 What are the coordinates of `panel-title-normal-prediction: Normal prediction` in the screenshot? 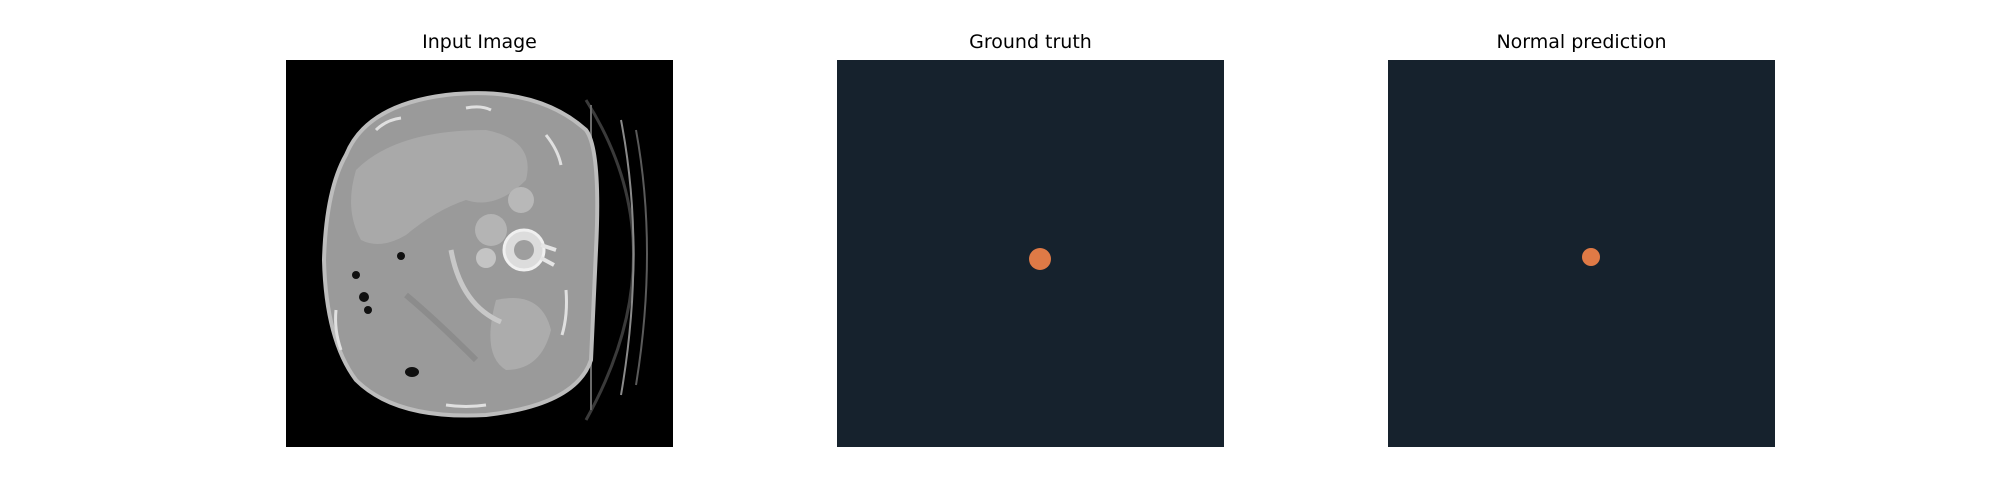 It's located at (1581, 42).